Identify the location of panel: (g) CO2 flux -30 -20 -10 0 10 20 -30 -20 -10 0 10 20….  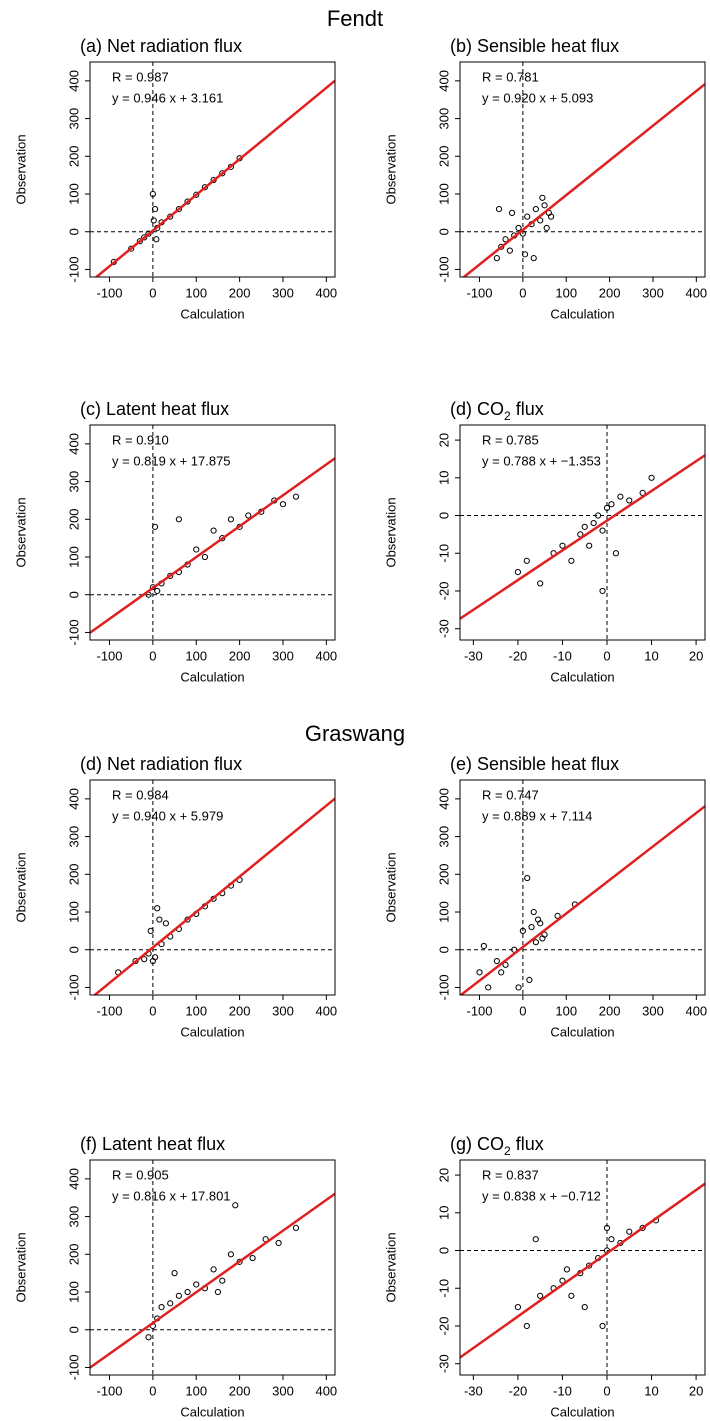
(544, 1276).